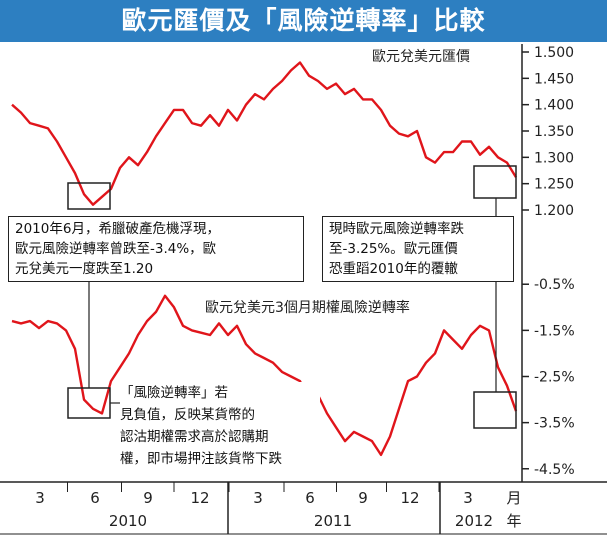 The height and width of the screenshot is (540, 607). What do you see at coordinates (554, 424) in the screenshot?
I see `risk-reversal-ytick-label: -3.5%` at bounding box center [554, 424].